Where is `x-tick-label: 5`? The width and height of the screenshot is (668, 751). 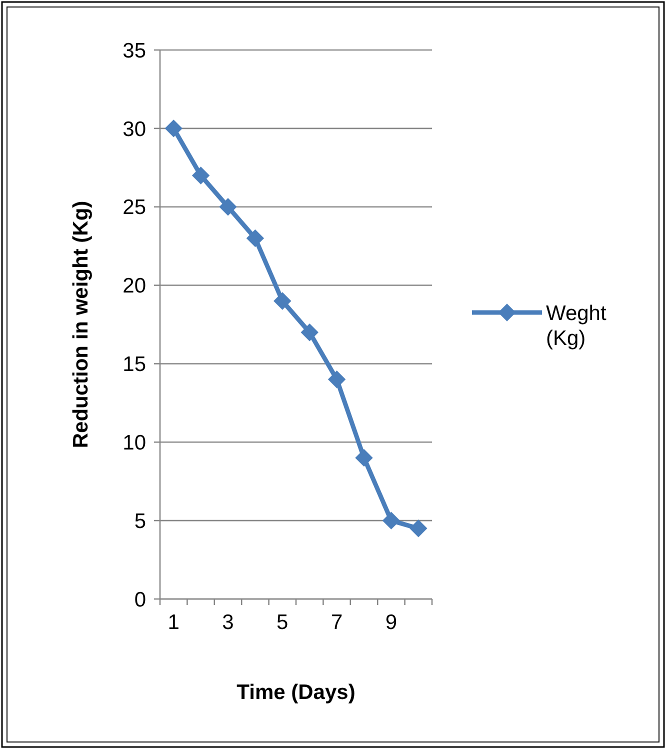 x-tick-label: 5 is located at coordinates (282, 622).